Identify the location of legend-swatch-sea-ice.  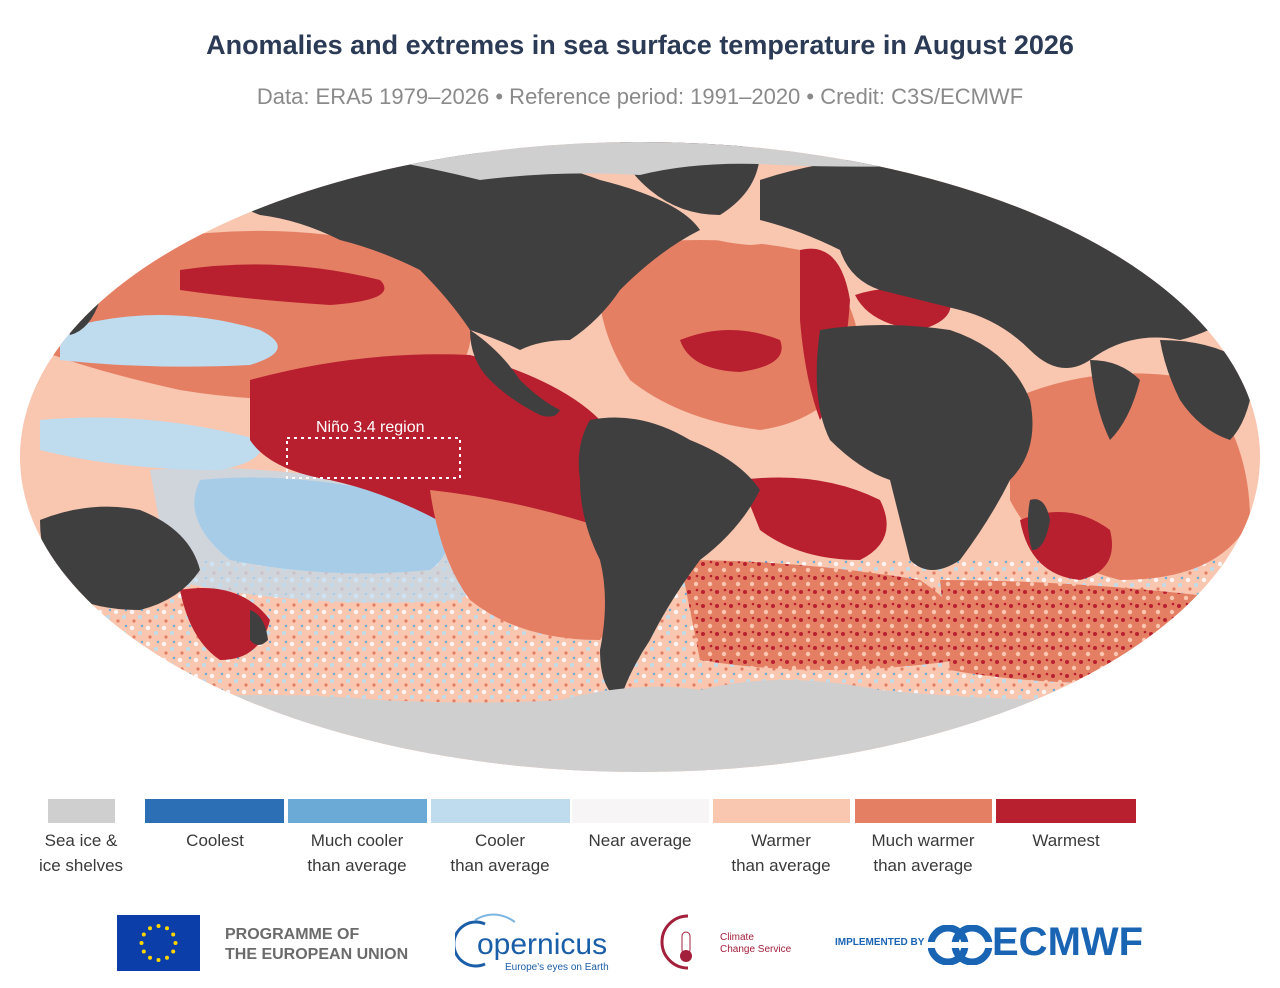
(81, 811).